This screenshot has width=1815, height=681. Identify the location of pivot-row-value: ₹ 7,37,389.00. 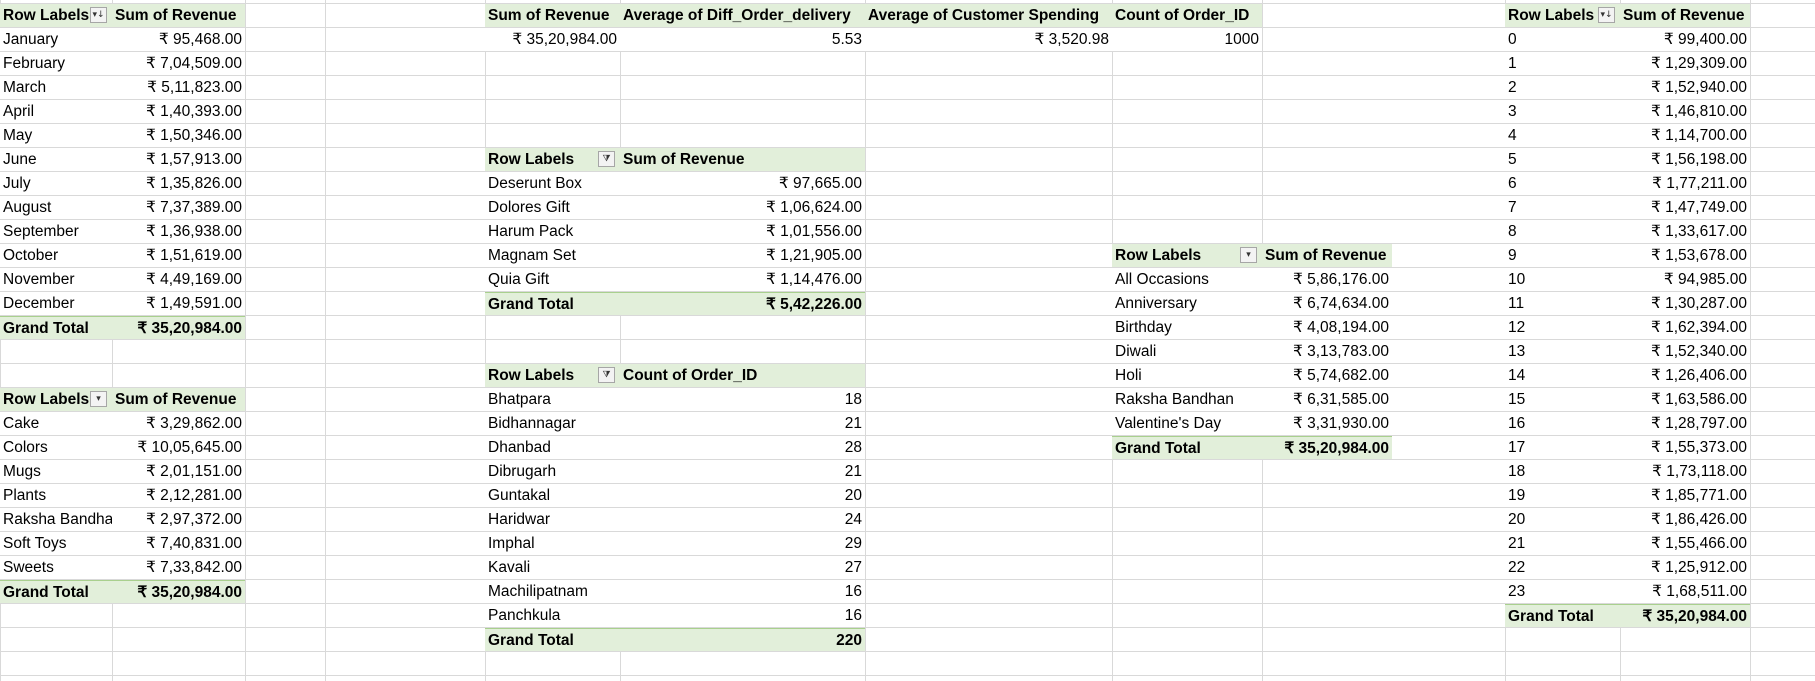
(178, 207).